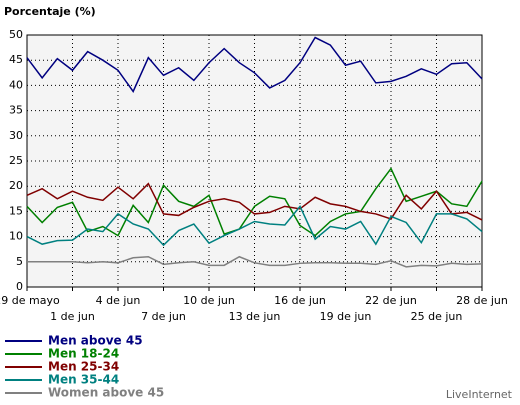 The height and width of the screenshot is (405, 520). Describe the element at coordinates (19, 286) in the screenshot. I see `y-tick-label: 0` at that location.